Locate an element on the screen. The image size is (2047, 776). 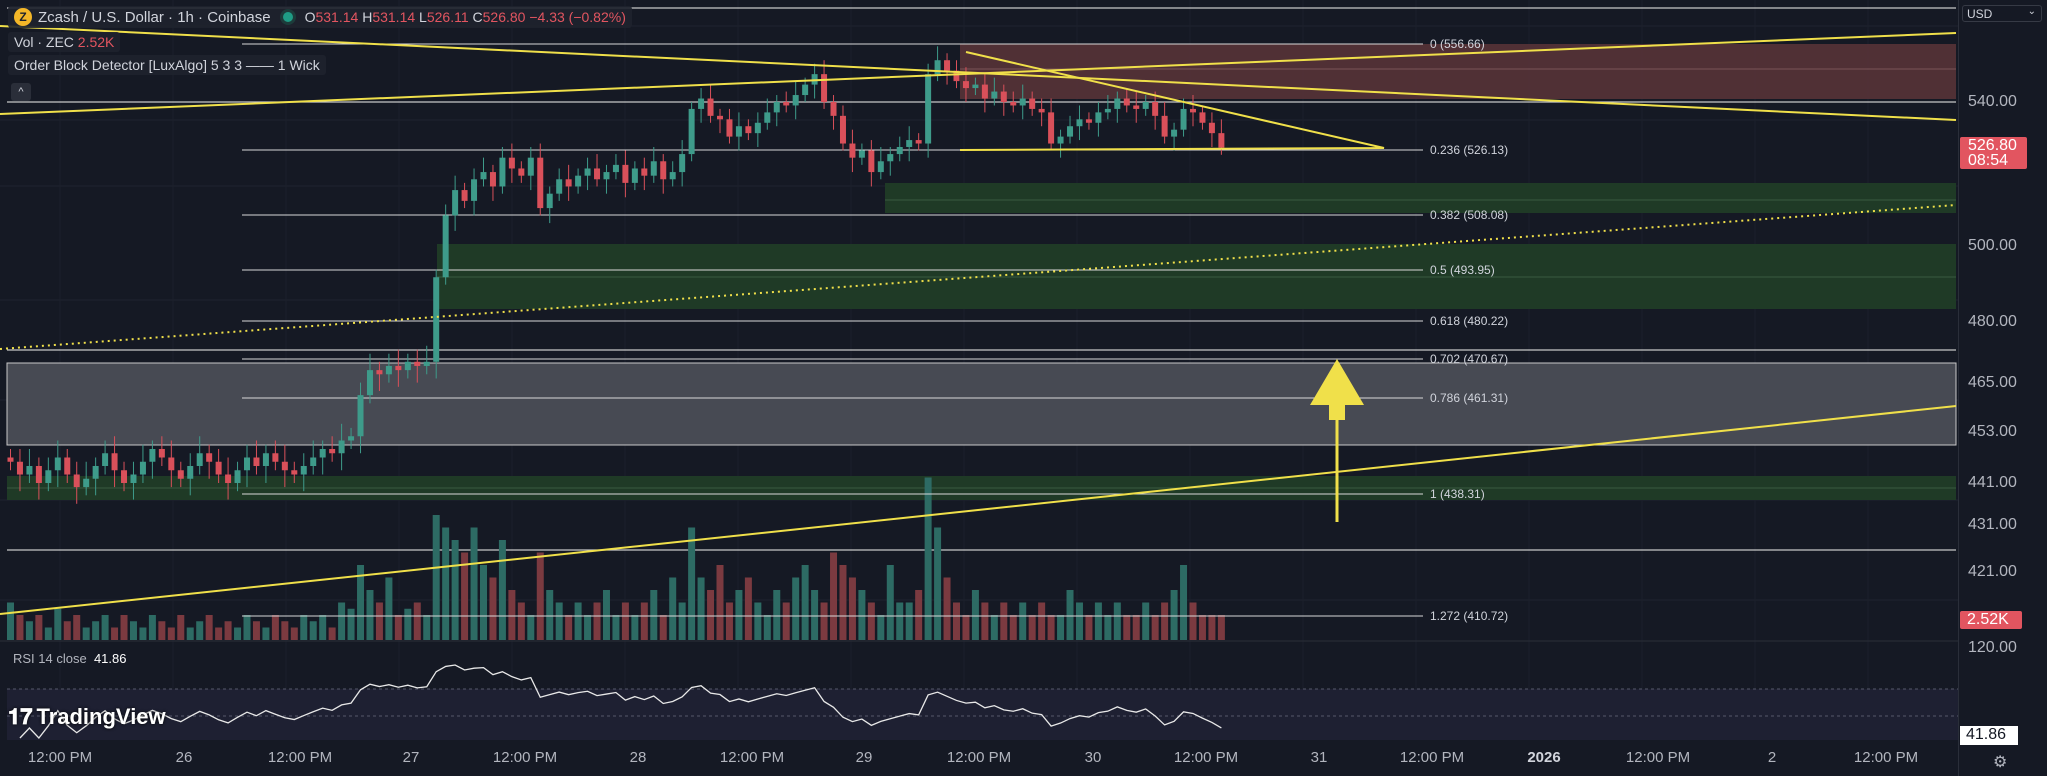
bullish-order-block is located at coordinates (1420, 198).